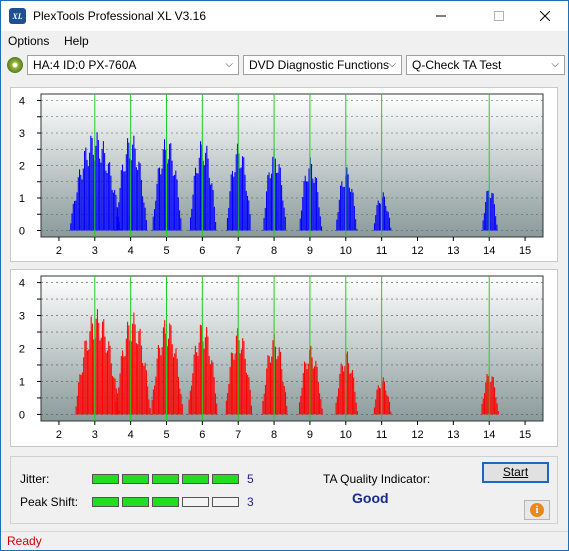 The height and width of the screenshot is (551, 569). I want to click on drive-select: HA:4 ID:0 PX-760A ⌵, so click(133, 65).